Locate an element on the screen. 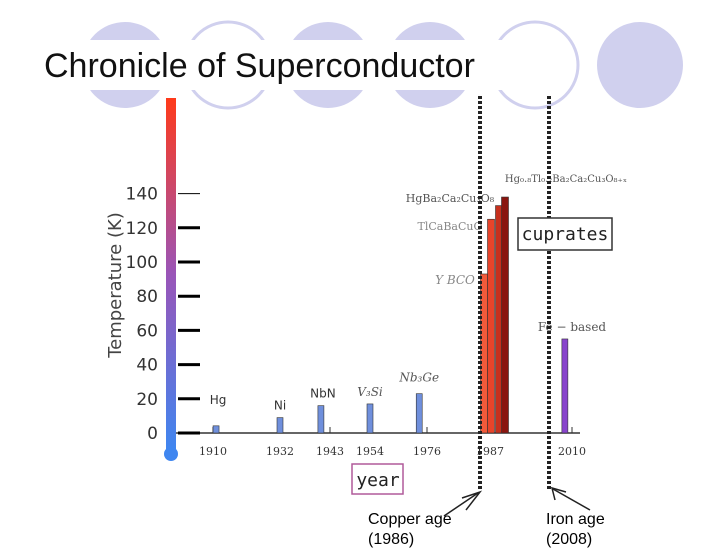  decorative-circles is located at coordinates (361, 65).